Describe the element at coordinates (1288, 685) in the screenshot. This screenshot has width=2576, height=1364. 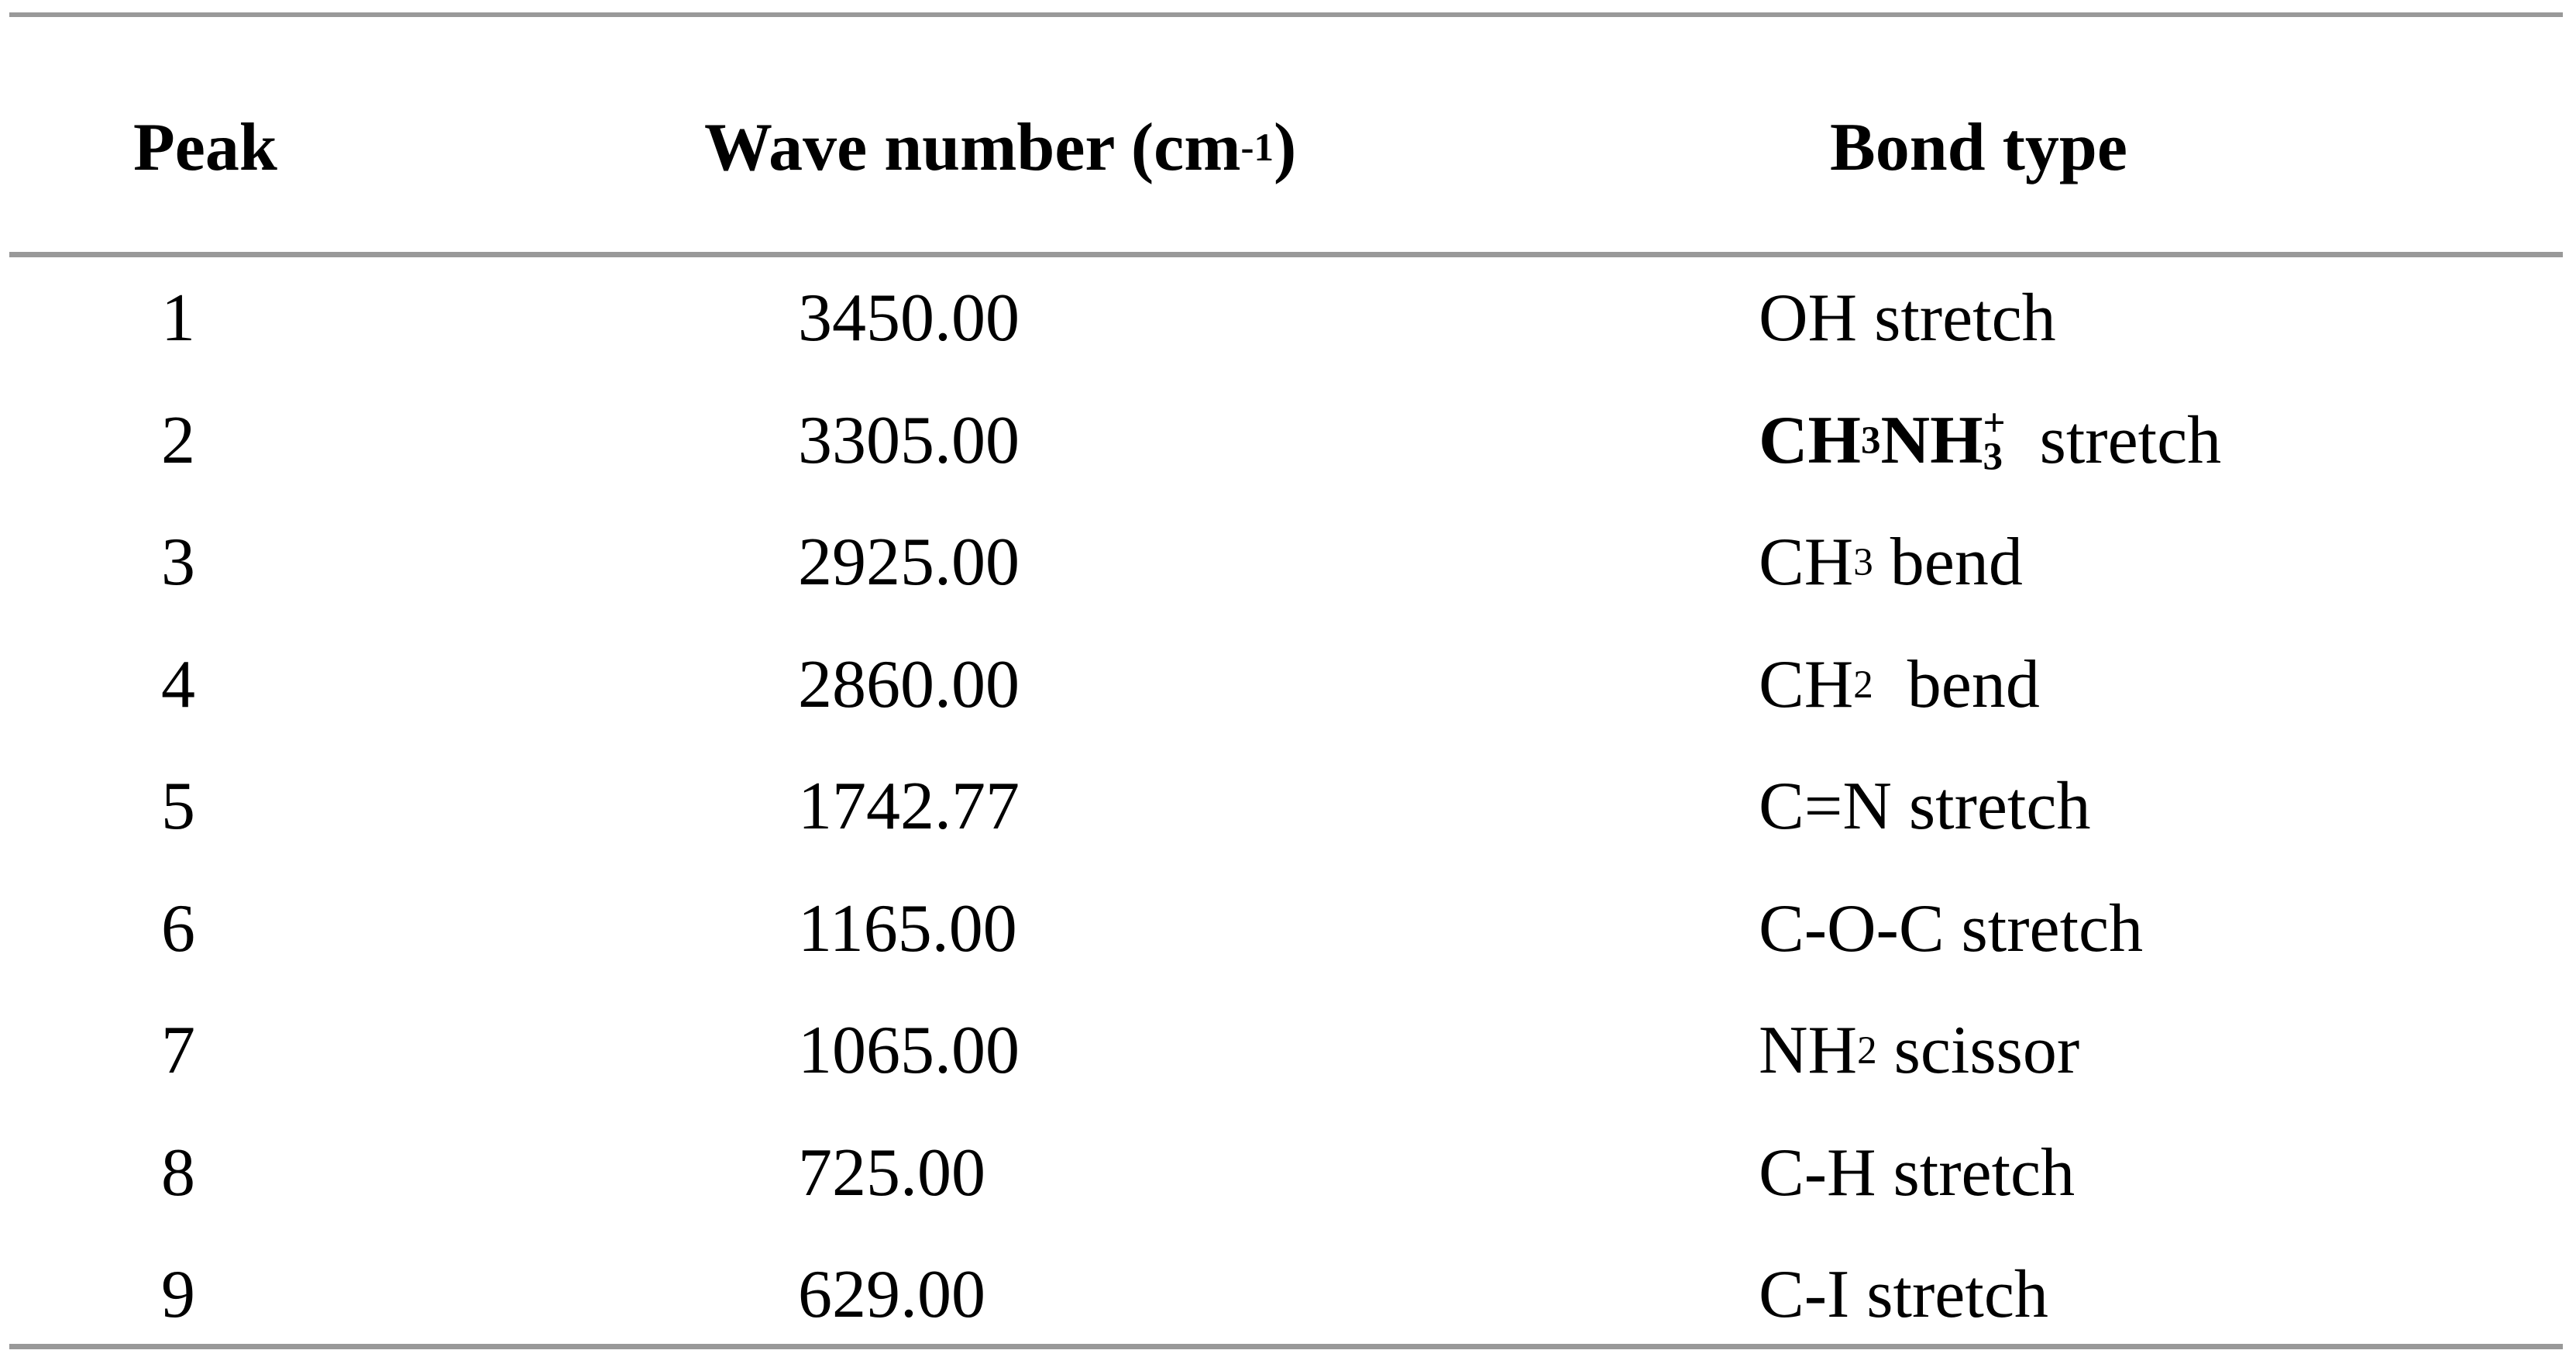
I see `table-row: 4 2860.00 CH 2 bend` at that location.